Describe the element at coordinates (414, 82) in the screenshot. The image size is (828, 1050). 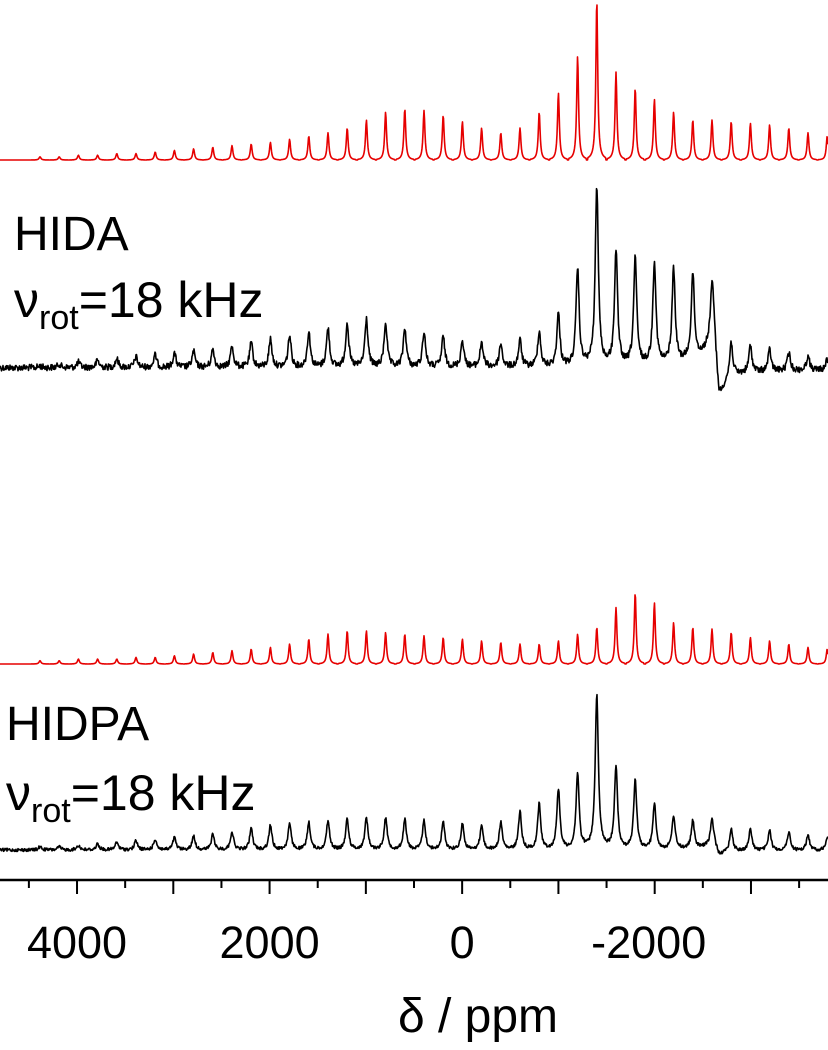
I see `hida-simulated-spectrum` at that location.